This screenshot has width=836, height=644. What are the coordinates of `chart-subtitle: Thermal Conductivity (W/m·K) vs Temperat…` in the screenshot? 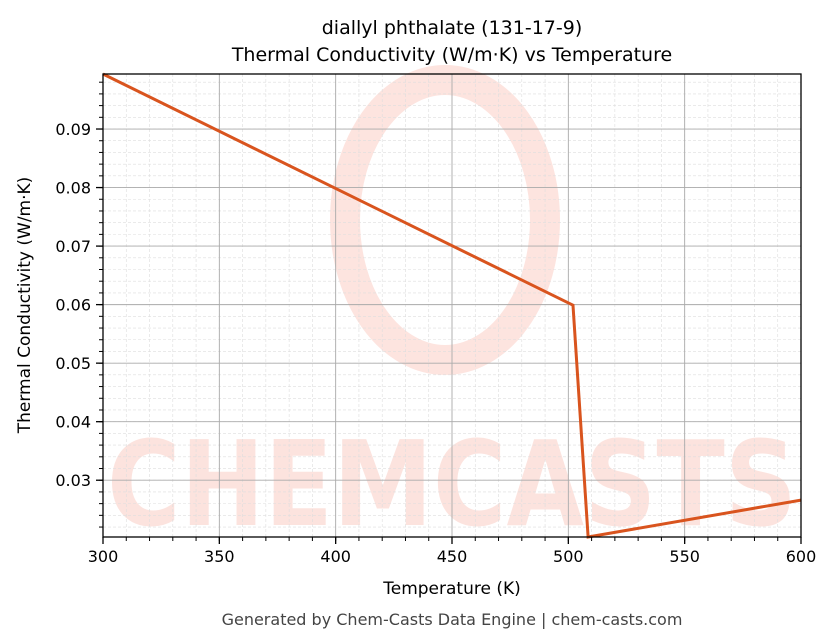 It's located at (451, 55).